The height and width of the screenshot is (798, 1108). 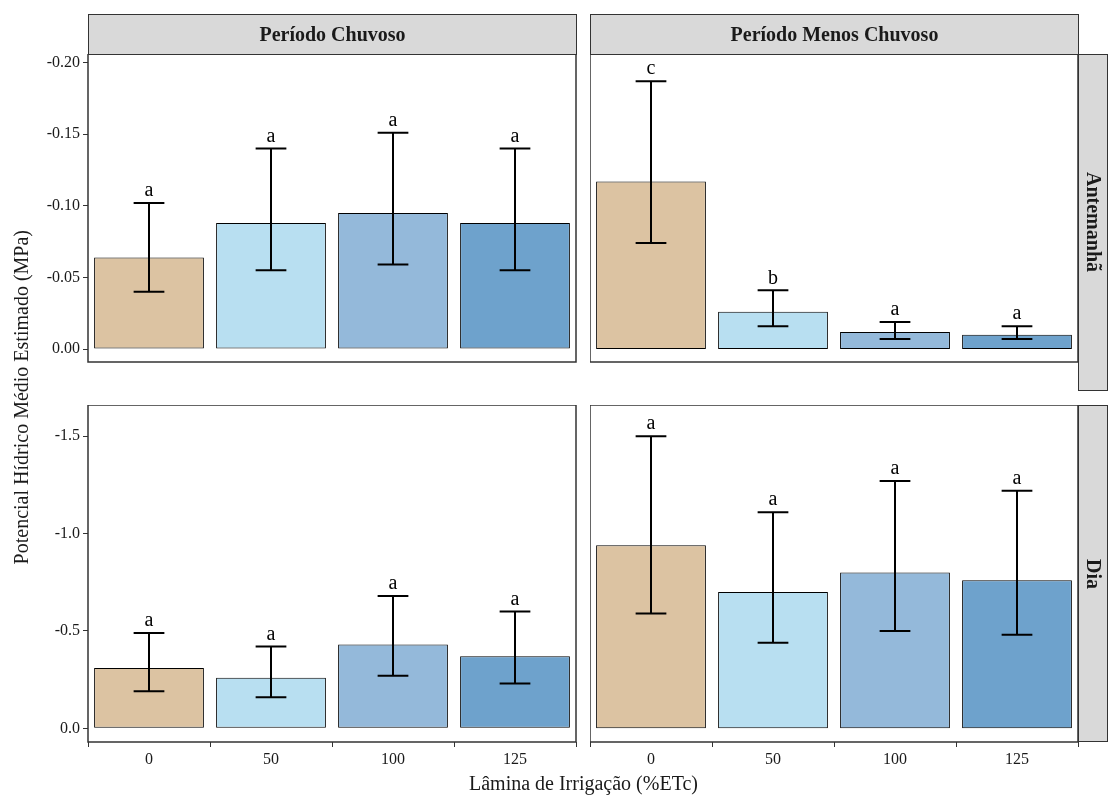 What do you see at coordinates (70, 727) in the screenshot?
I see `y-tick-label: 0.0` at bounding box center [70, 727].